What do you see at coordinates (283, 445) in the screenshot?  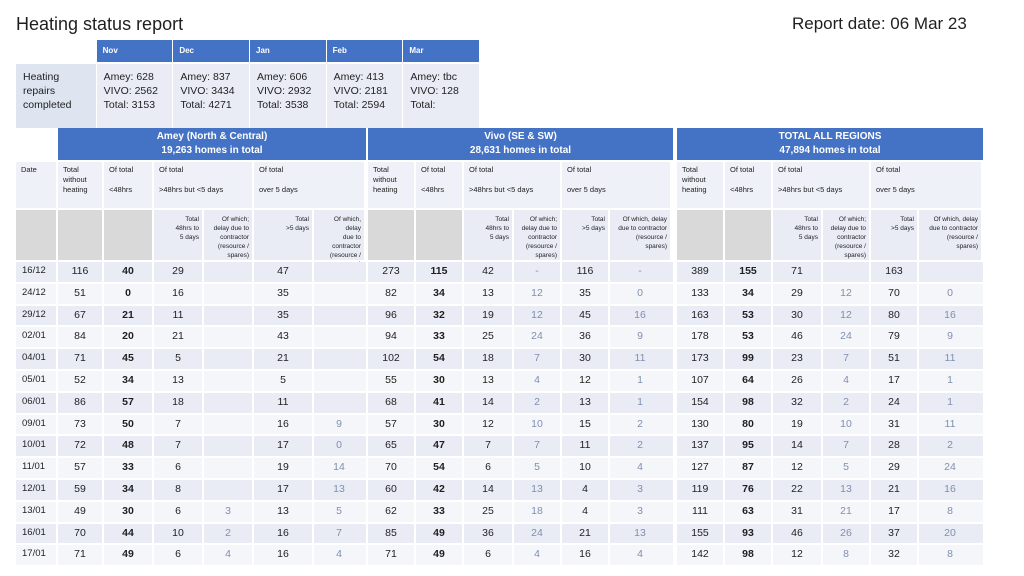 I see `table-cell: 17` at bounding box center [283, 445].